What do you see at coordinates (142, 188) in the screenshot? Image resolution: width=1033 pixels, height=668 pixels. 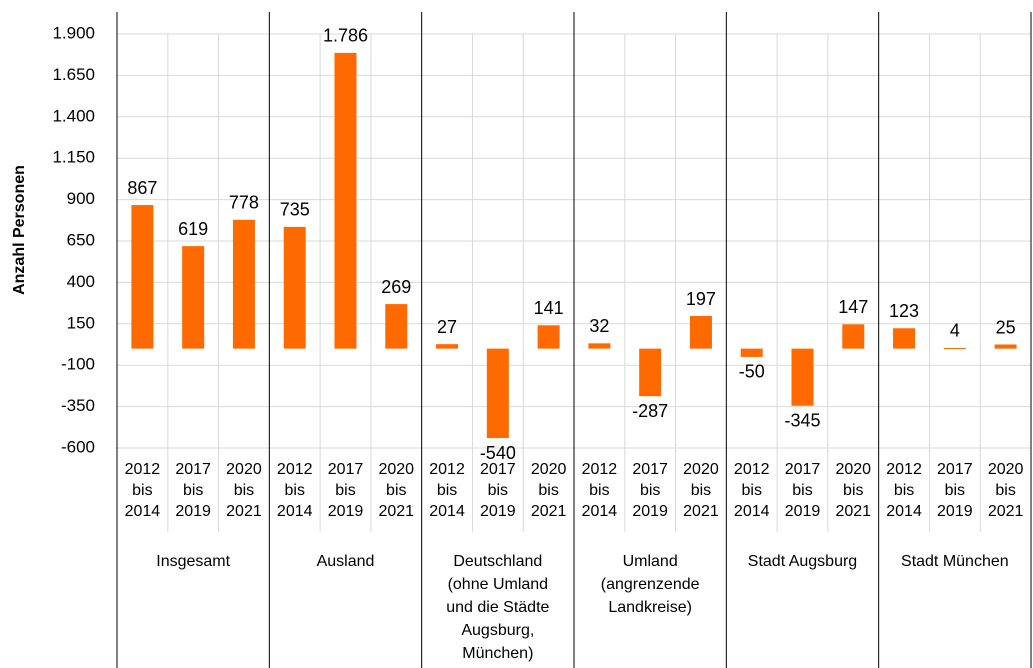 I see `data-label: 867` at bounding box center [142, 188].